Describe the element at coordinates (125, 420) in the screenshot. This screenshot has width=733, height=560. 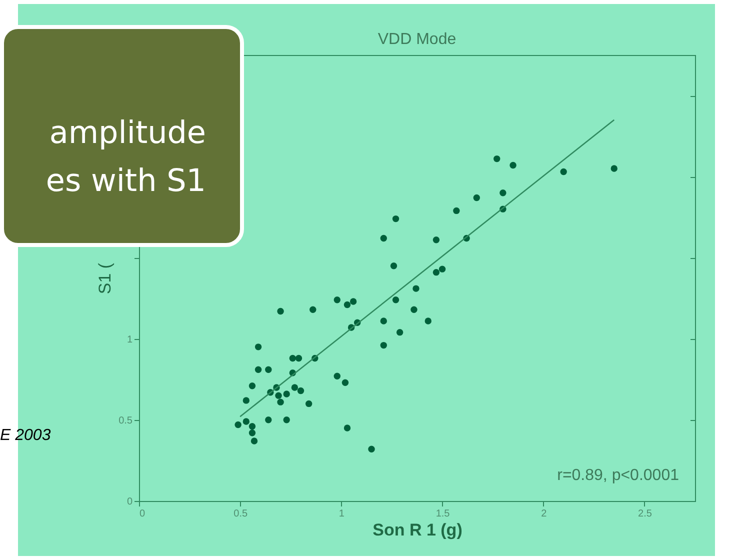
I see `y-tick-label: 0.5` at that location.